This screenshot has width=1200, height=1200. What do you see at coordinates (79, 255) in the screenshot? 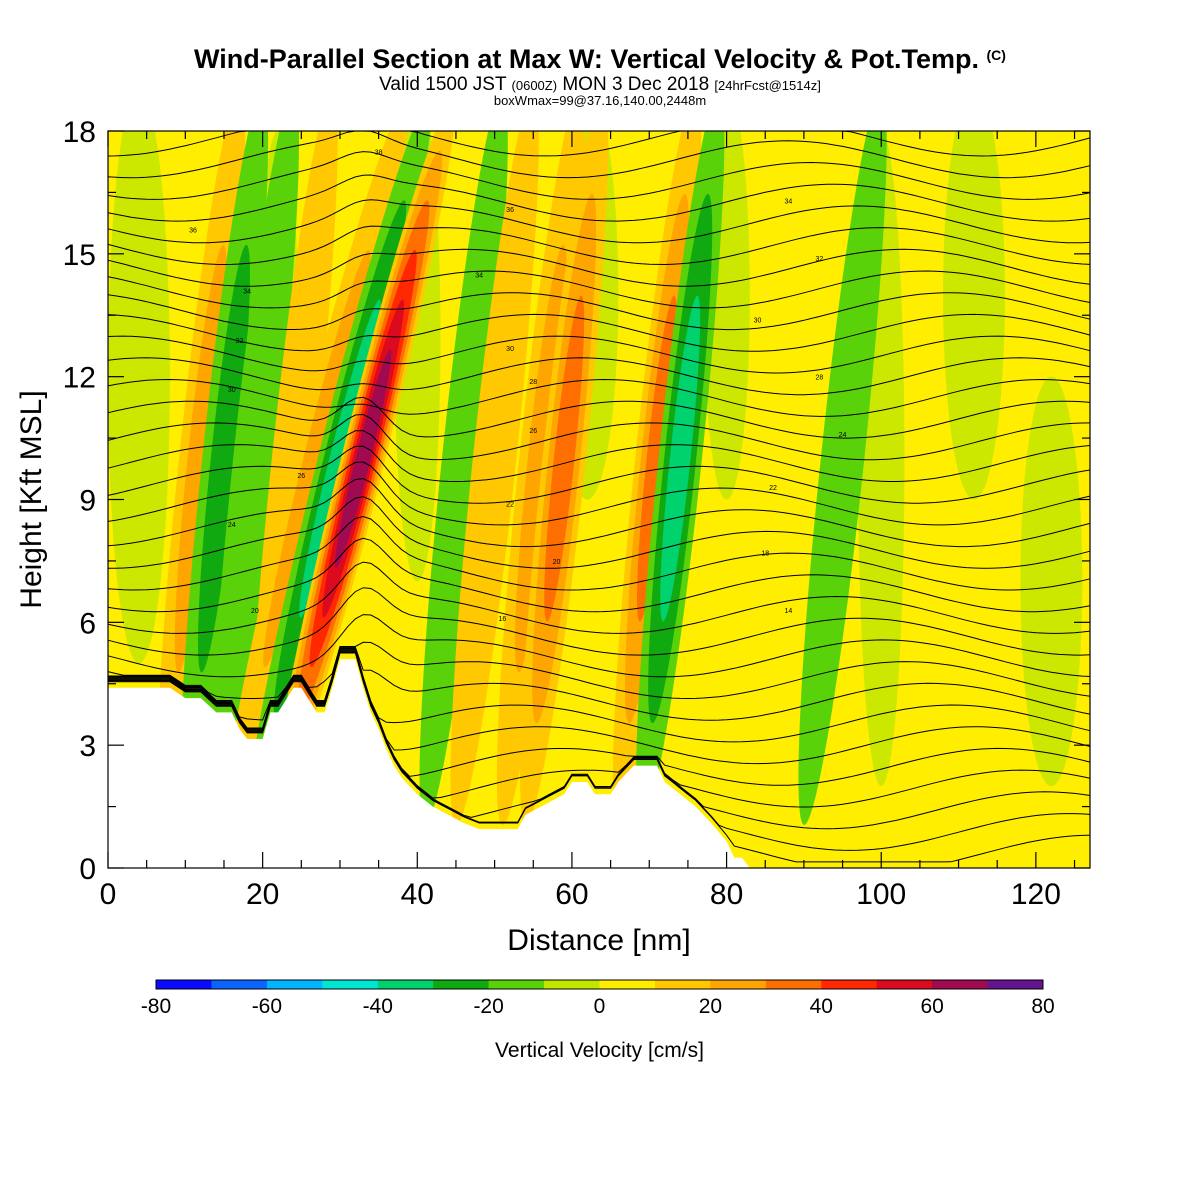
I see `y-tick-label: 15` at bounding box center [79, 255].